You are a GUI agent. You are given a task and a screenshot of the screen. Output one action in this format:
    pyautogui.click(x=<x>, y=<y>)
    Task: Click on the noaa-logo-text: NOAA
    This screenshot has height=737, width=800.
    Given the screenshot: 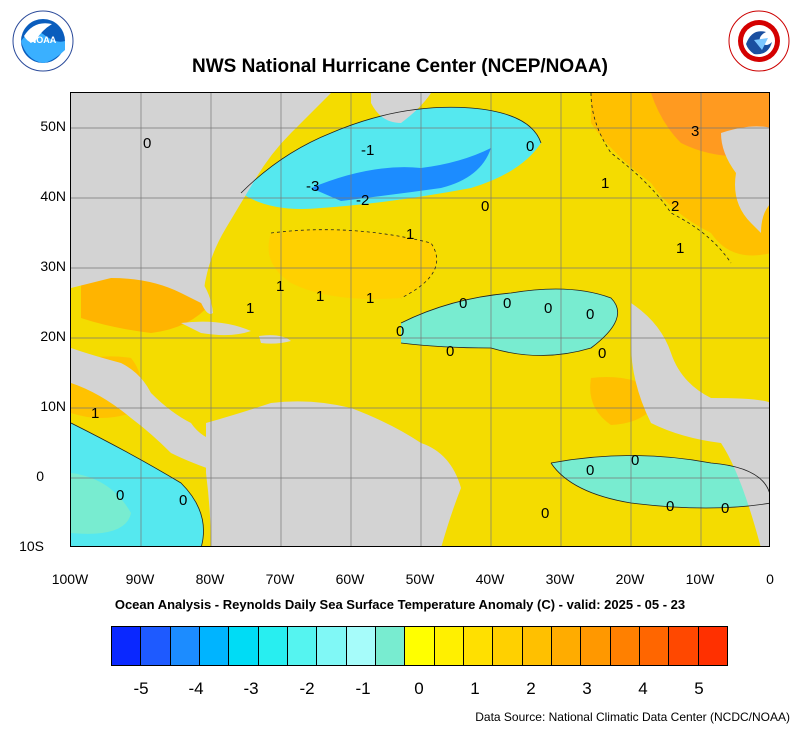 What is the action you would take?
    pyautogui.click(x=43, y=40)
    